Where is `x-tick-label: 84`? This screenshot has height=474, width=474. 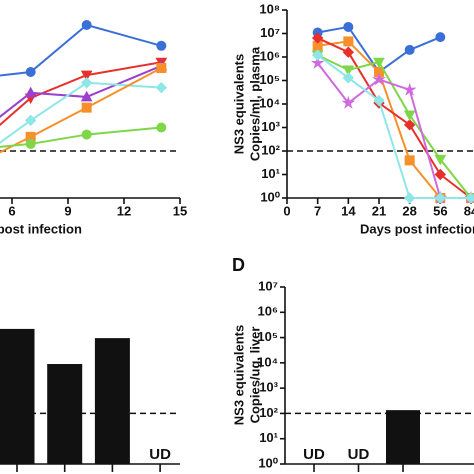 x-tick-label: 84 is located at coordinates (469, 210).